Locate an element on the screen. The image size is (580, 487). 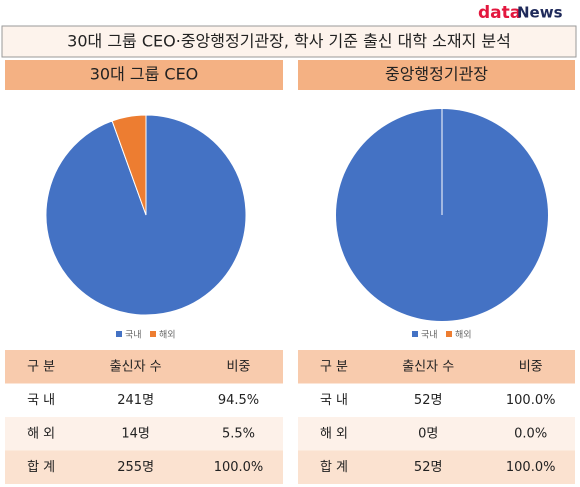
table-cell: 241명 is located at coordinates (135, 400).